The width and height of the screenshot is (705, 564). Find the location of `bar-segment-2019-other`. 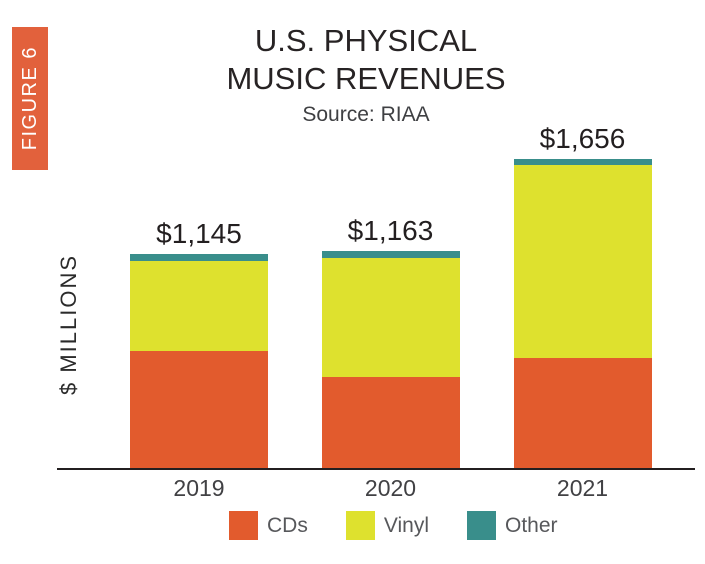

bar-segment-2019-other is located at coordinates (199, 257).